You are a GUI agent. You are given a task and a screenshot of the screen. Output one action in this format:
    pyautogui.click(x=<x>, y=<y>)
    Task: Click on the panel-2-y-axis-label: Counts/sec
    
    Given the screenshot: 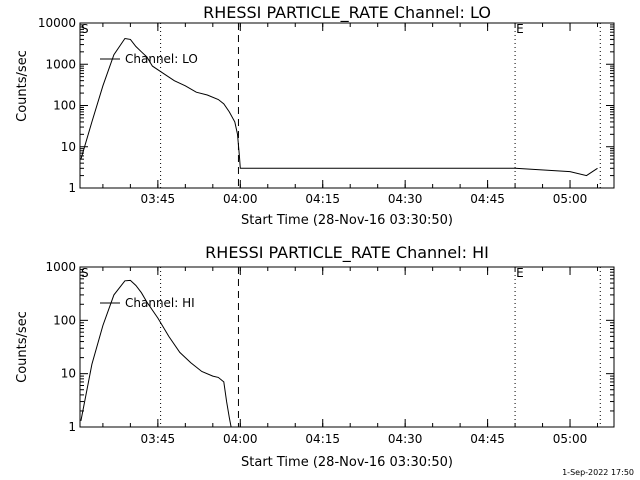 What is the action you would take?
    pyautogui.click(x=22, y=347)
    